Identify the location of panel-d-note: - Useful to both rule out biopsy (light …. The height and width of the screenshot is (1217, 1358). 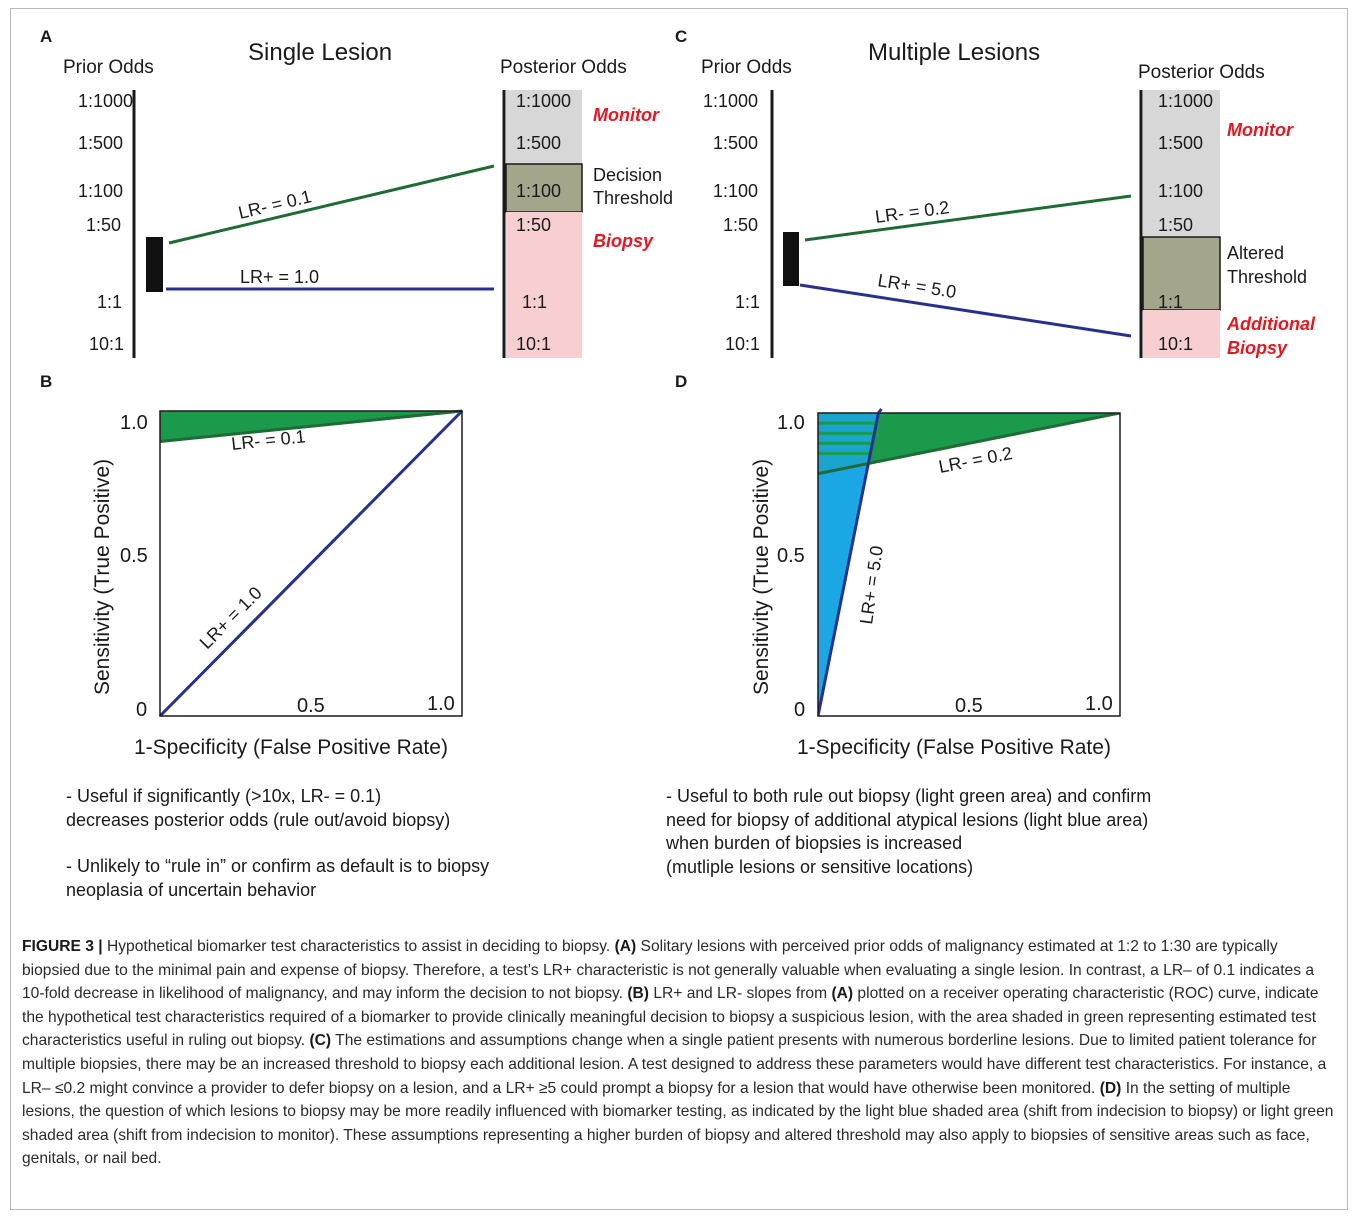
(909, 831).